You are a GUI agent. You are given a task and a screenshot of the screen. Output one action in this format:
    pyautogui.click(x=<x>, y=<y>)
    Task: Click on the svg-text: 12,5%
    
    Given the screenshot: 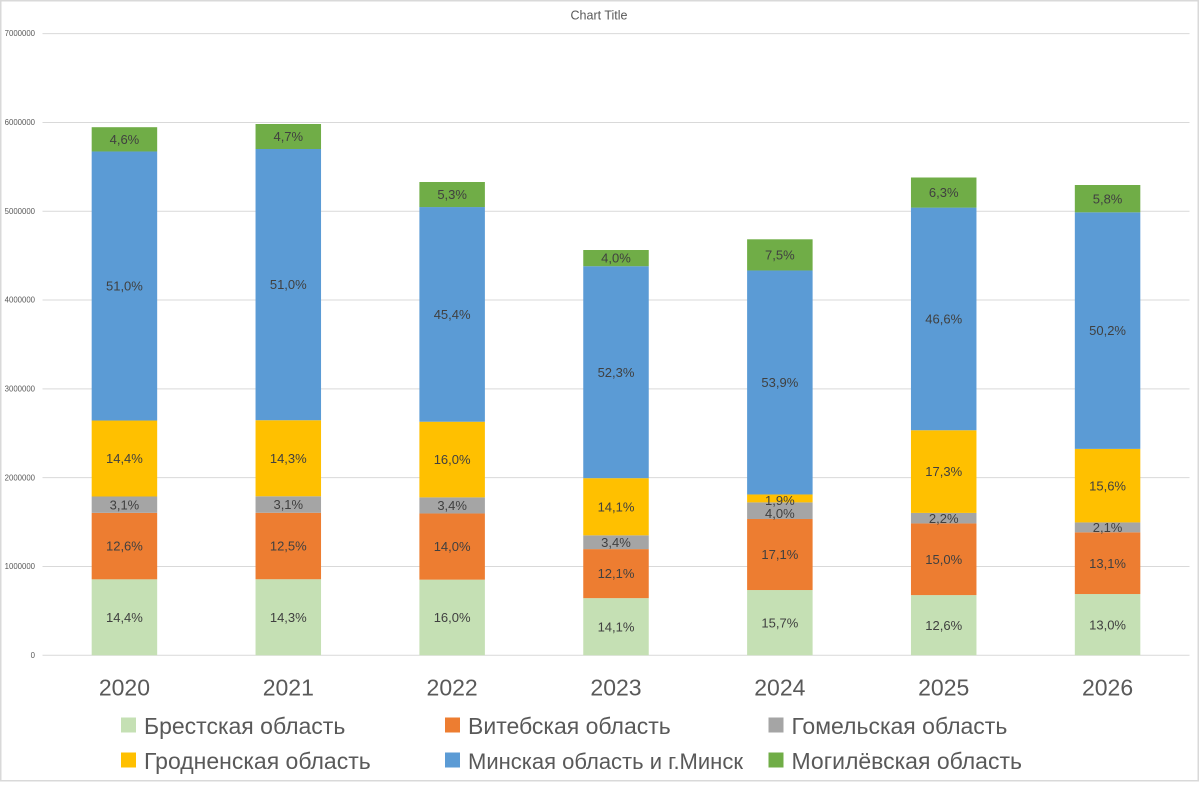 What is the action you would take?
    pyautogui.click(x=288, y=546)
    